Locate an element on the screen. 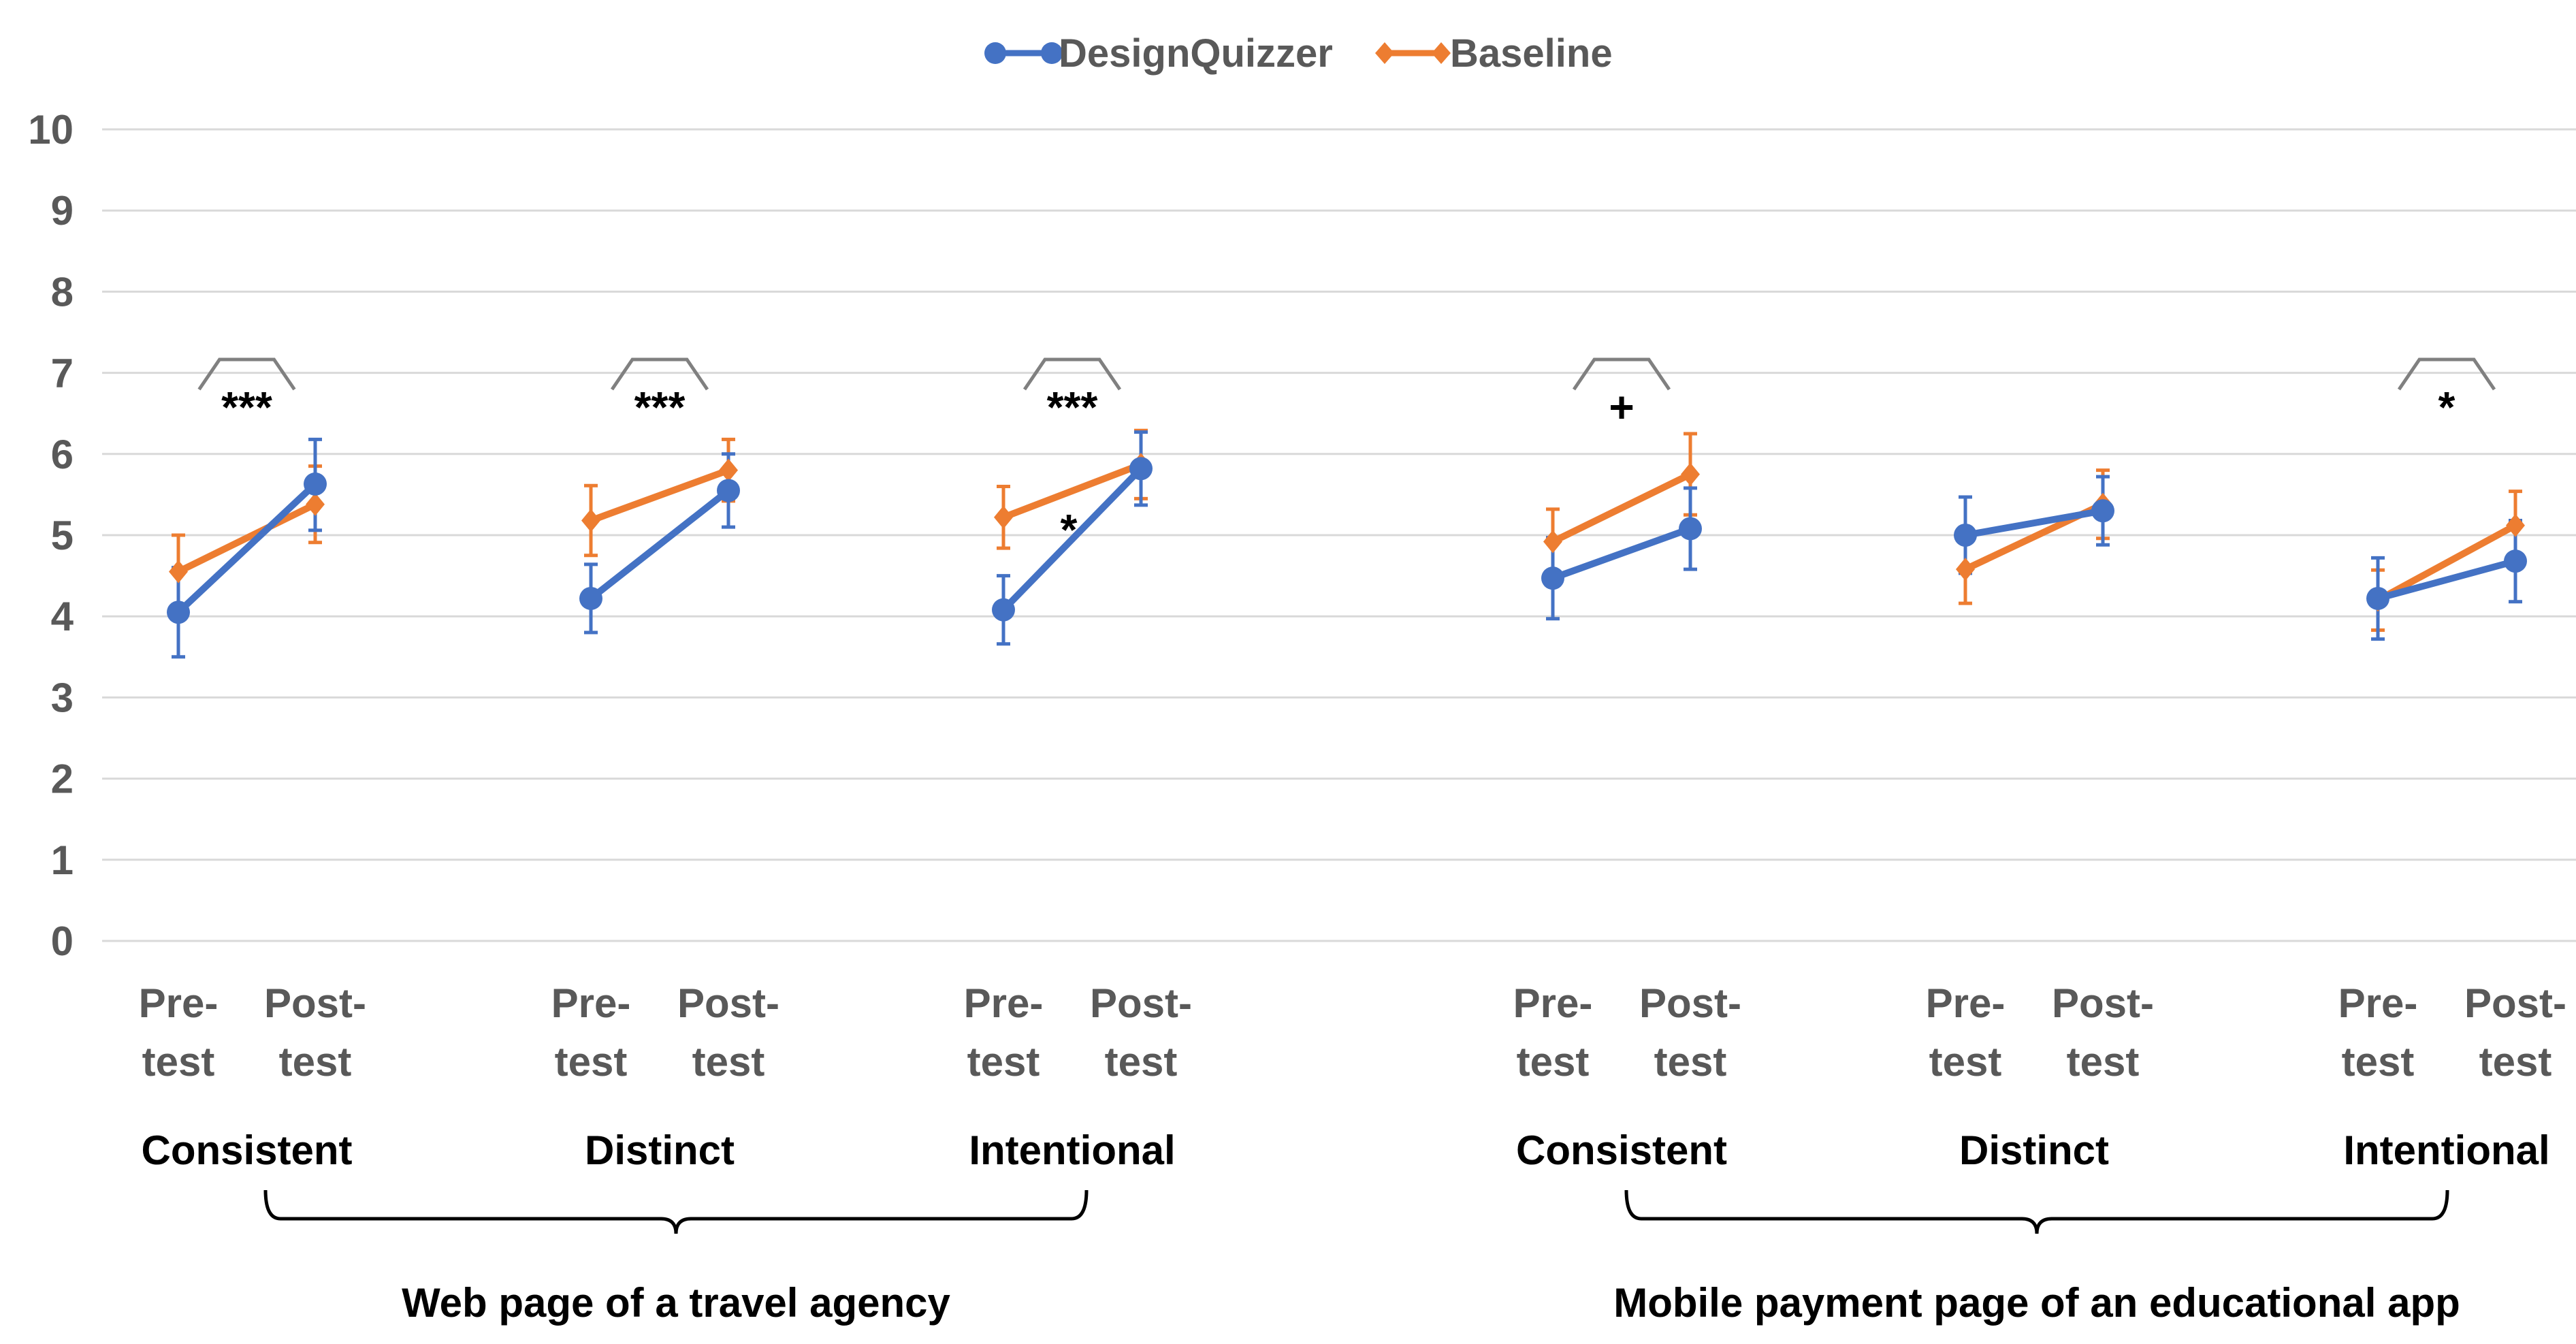  y-tick-label: 8 is located at coordinates (63, 292).